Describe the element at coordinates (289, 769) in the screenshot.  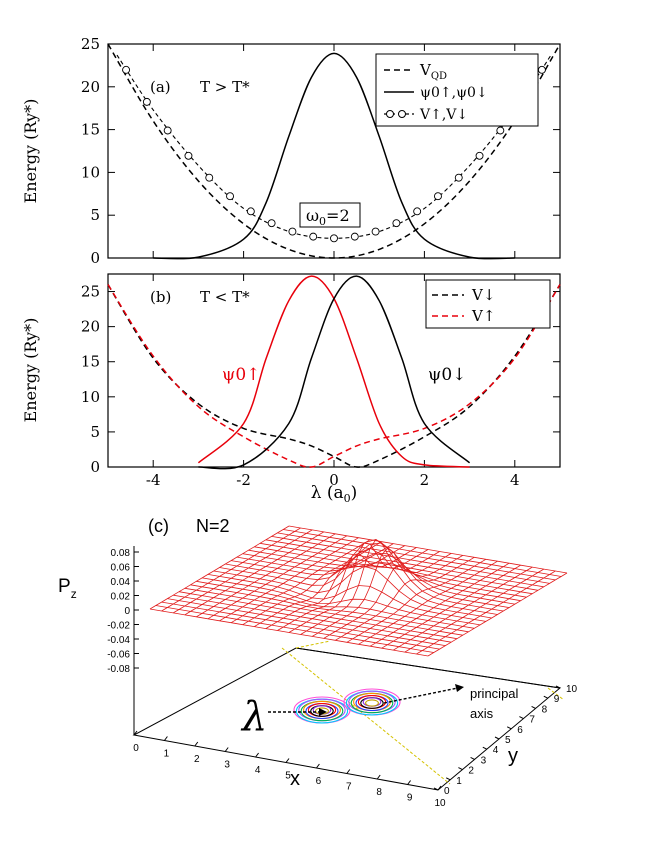
I see `x-ticks: 0 1 2 3 4 5 6 7 8 9 10` at that location.